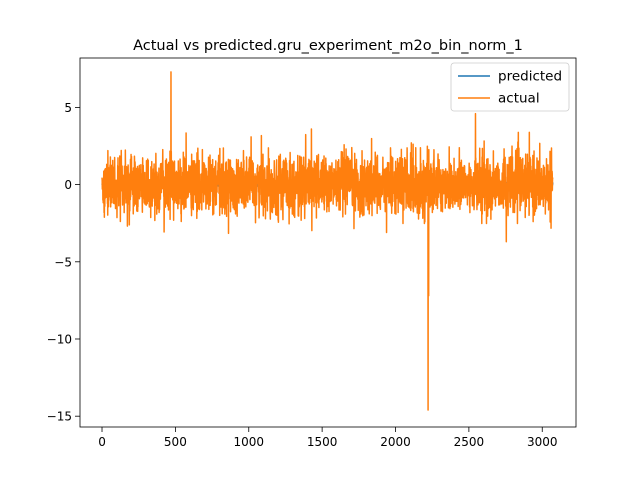 The image size is (640, 484). Describe the element at coordinates (59, 339) in the screenshot. I see `y-tick-label: −10` at that location.